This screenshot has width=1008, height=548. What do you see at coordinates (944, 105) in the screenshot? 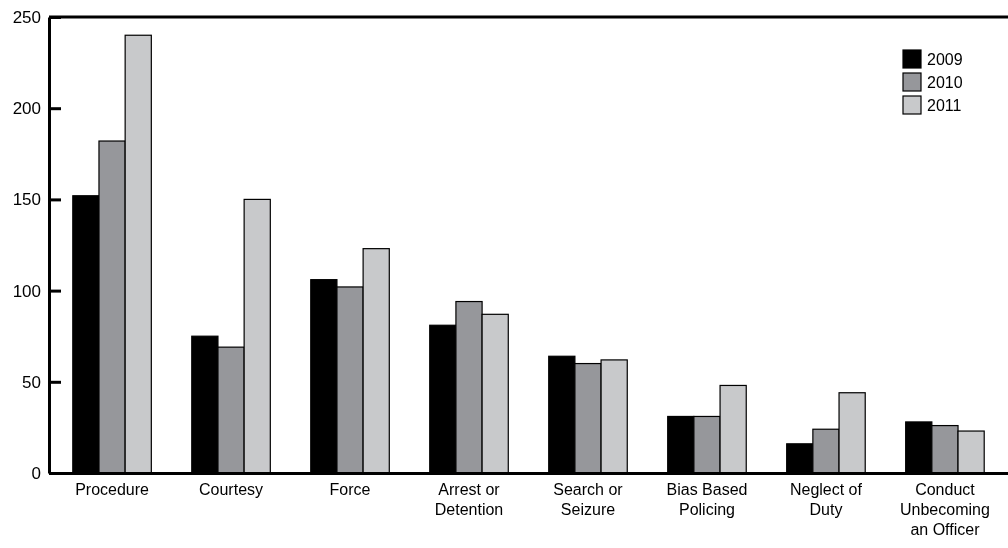
I see `legend-label: 2011` at bounding box center [944, 105].